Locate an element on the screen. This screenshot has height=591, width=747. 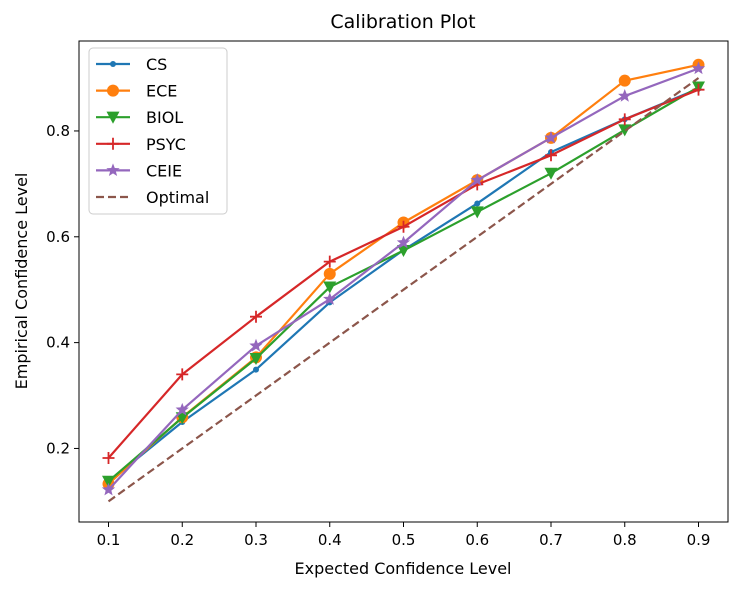
legend-label-ceie: CEIE is located at coordinates (164, 170).